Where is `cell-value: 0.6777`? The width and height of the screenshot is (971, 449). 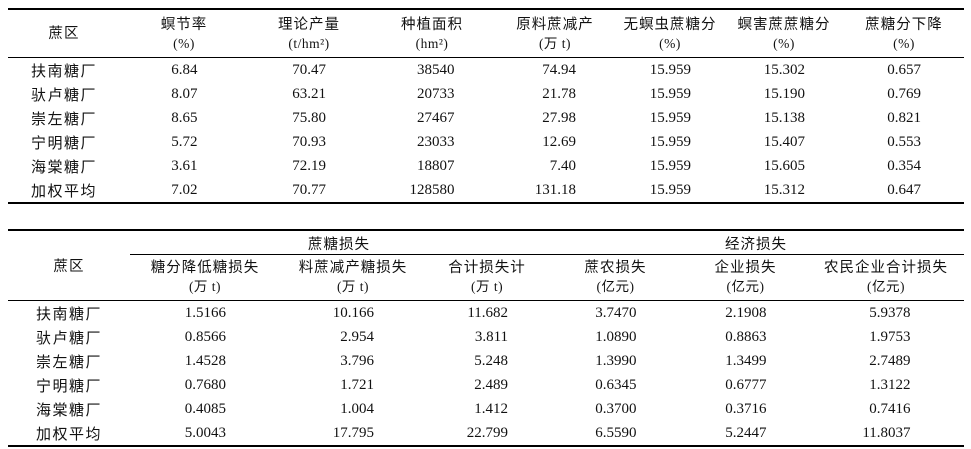 cell-value: 0.6777 is located at coordinates (746, 384).